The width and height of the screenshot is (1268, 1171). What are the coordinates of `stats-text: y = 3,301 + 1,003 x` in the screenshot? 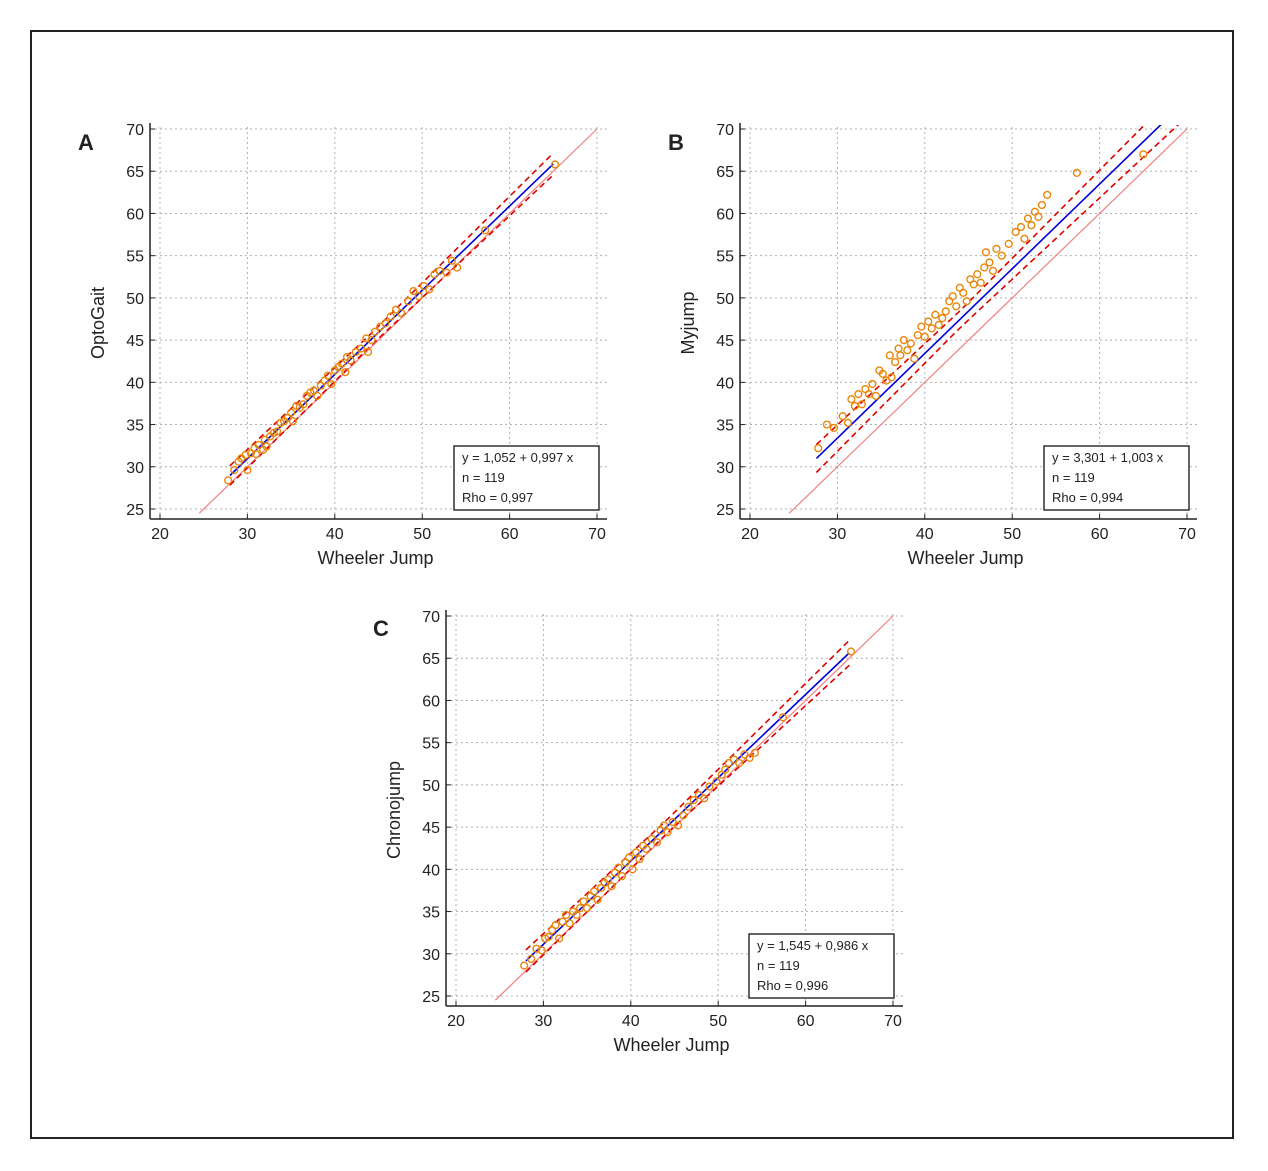 It's located at (1108, 457).